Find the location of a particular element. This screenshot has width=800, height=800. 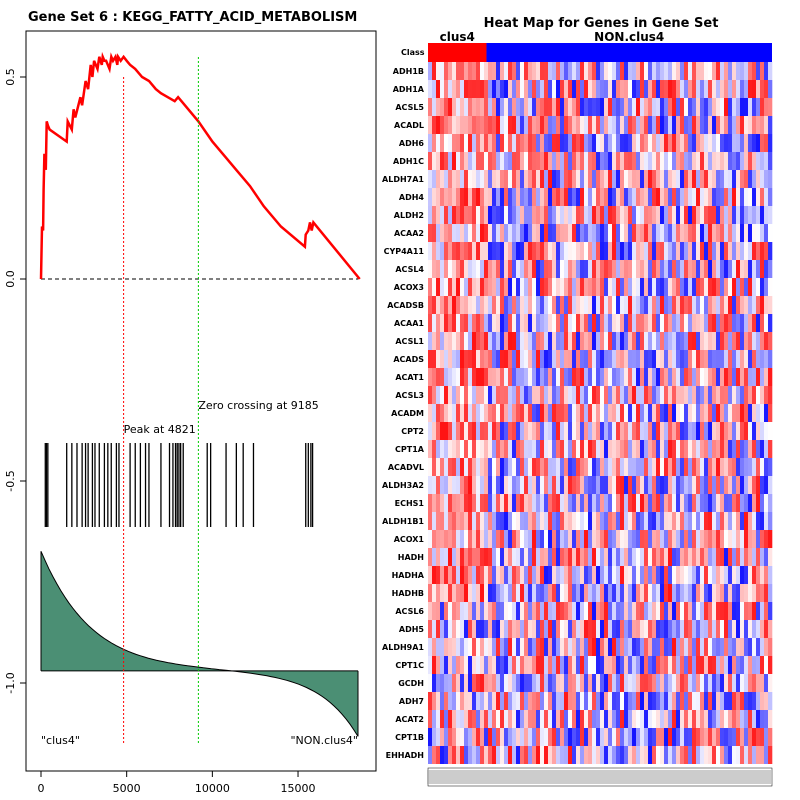

class-bar-clus4 is located at coordinates (457, 52).